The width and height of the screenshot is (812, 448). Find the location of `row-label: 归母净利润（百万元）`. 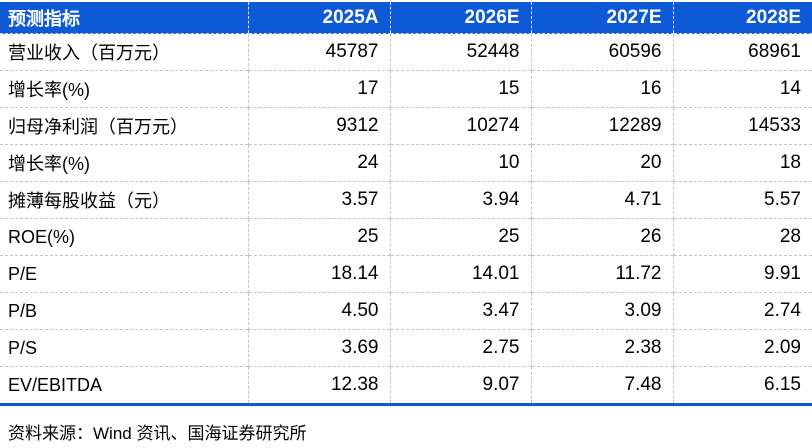

row-label: 归母净利润（百万元） is located at coordinates (124, 126).